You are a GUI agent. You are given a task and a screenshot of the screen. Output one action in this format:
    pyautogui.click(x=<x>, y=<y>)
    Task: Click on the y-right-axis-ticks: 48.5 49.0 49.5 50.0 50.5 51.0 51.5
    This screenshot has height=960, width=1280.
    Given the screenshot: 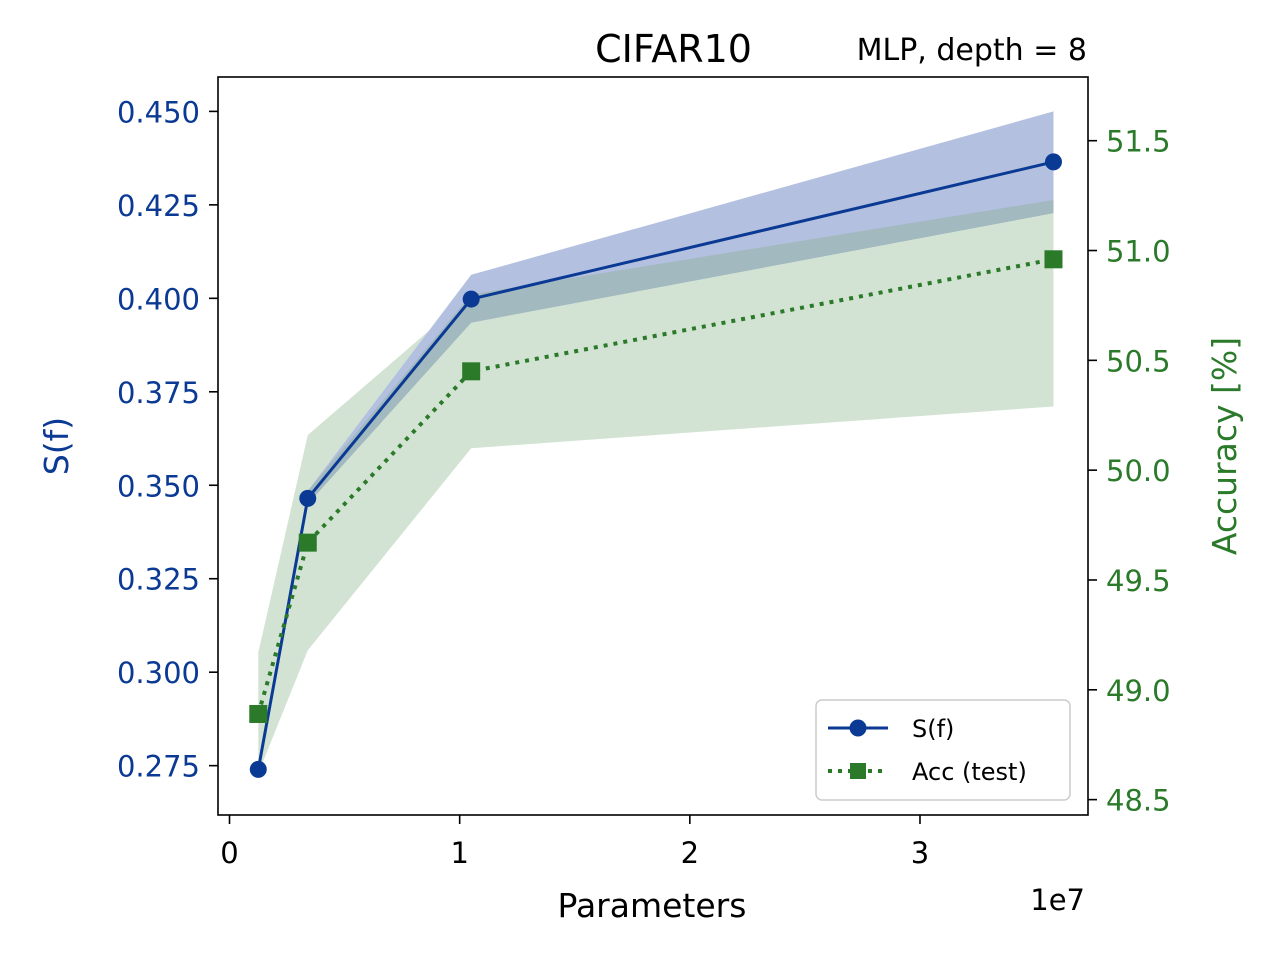 What is the action you would take?
    pyautogui.click(x=1129, y=471)
    